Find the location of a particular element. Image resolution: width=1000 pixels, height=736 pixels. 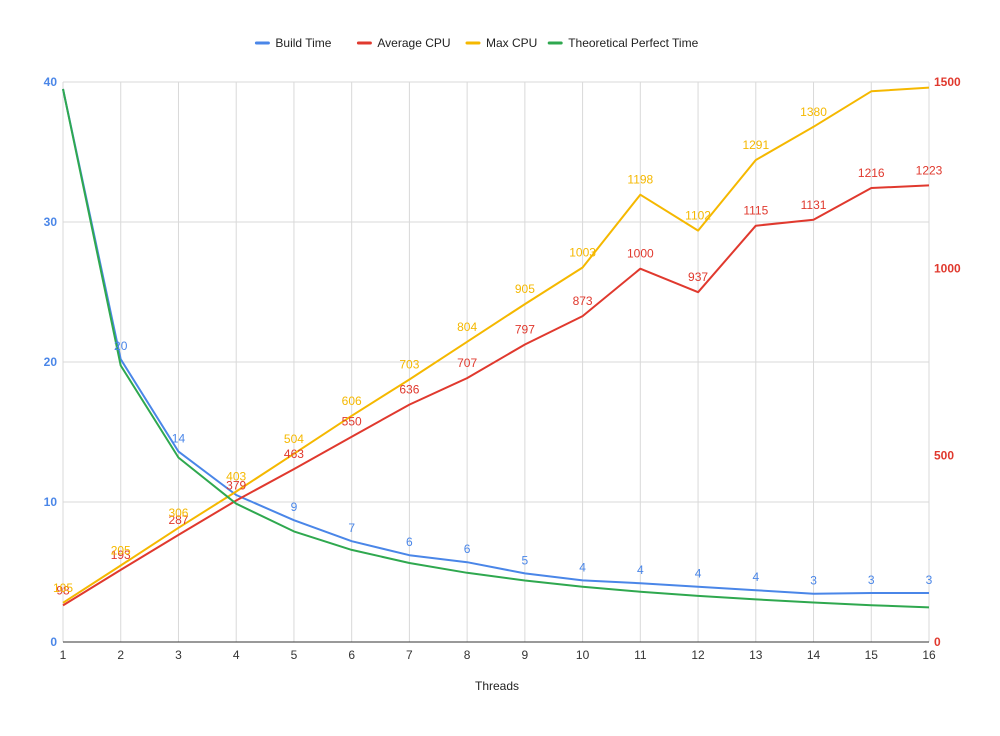

x-tick-label: 5 is located at coordinates (294, 655).